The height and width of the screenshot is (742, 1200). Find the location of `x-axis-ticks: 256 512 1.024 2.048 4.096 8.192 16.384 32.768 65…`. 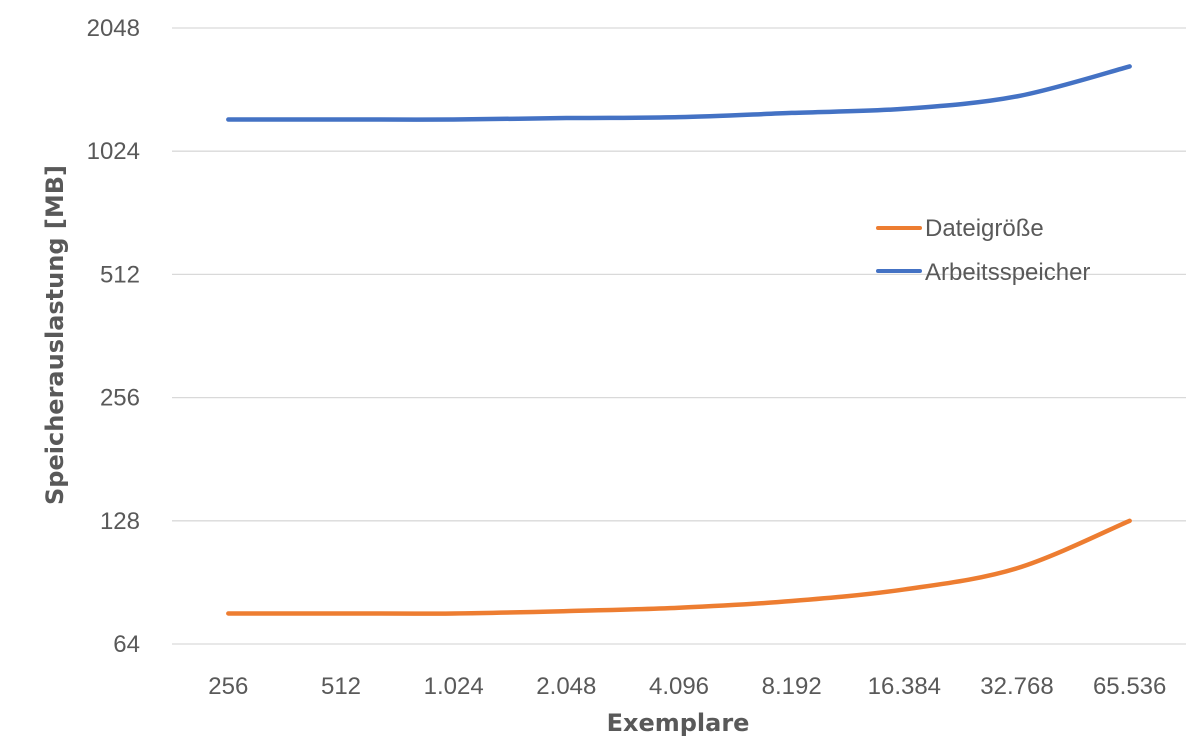

x-axis-ticks: 256 512 1.024 2.048 4.096 8.192 16.384 32.768 65… is located at coordinates (687, 686).